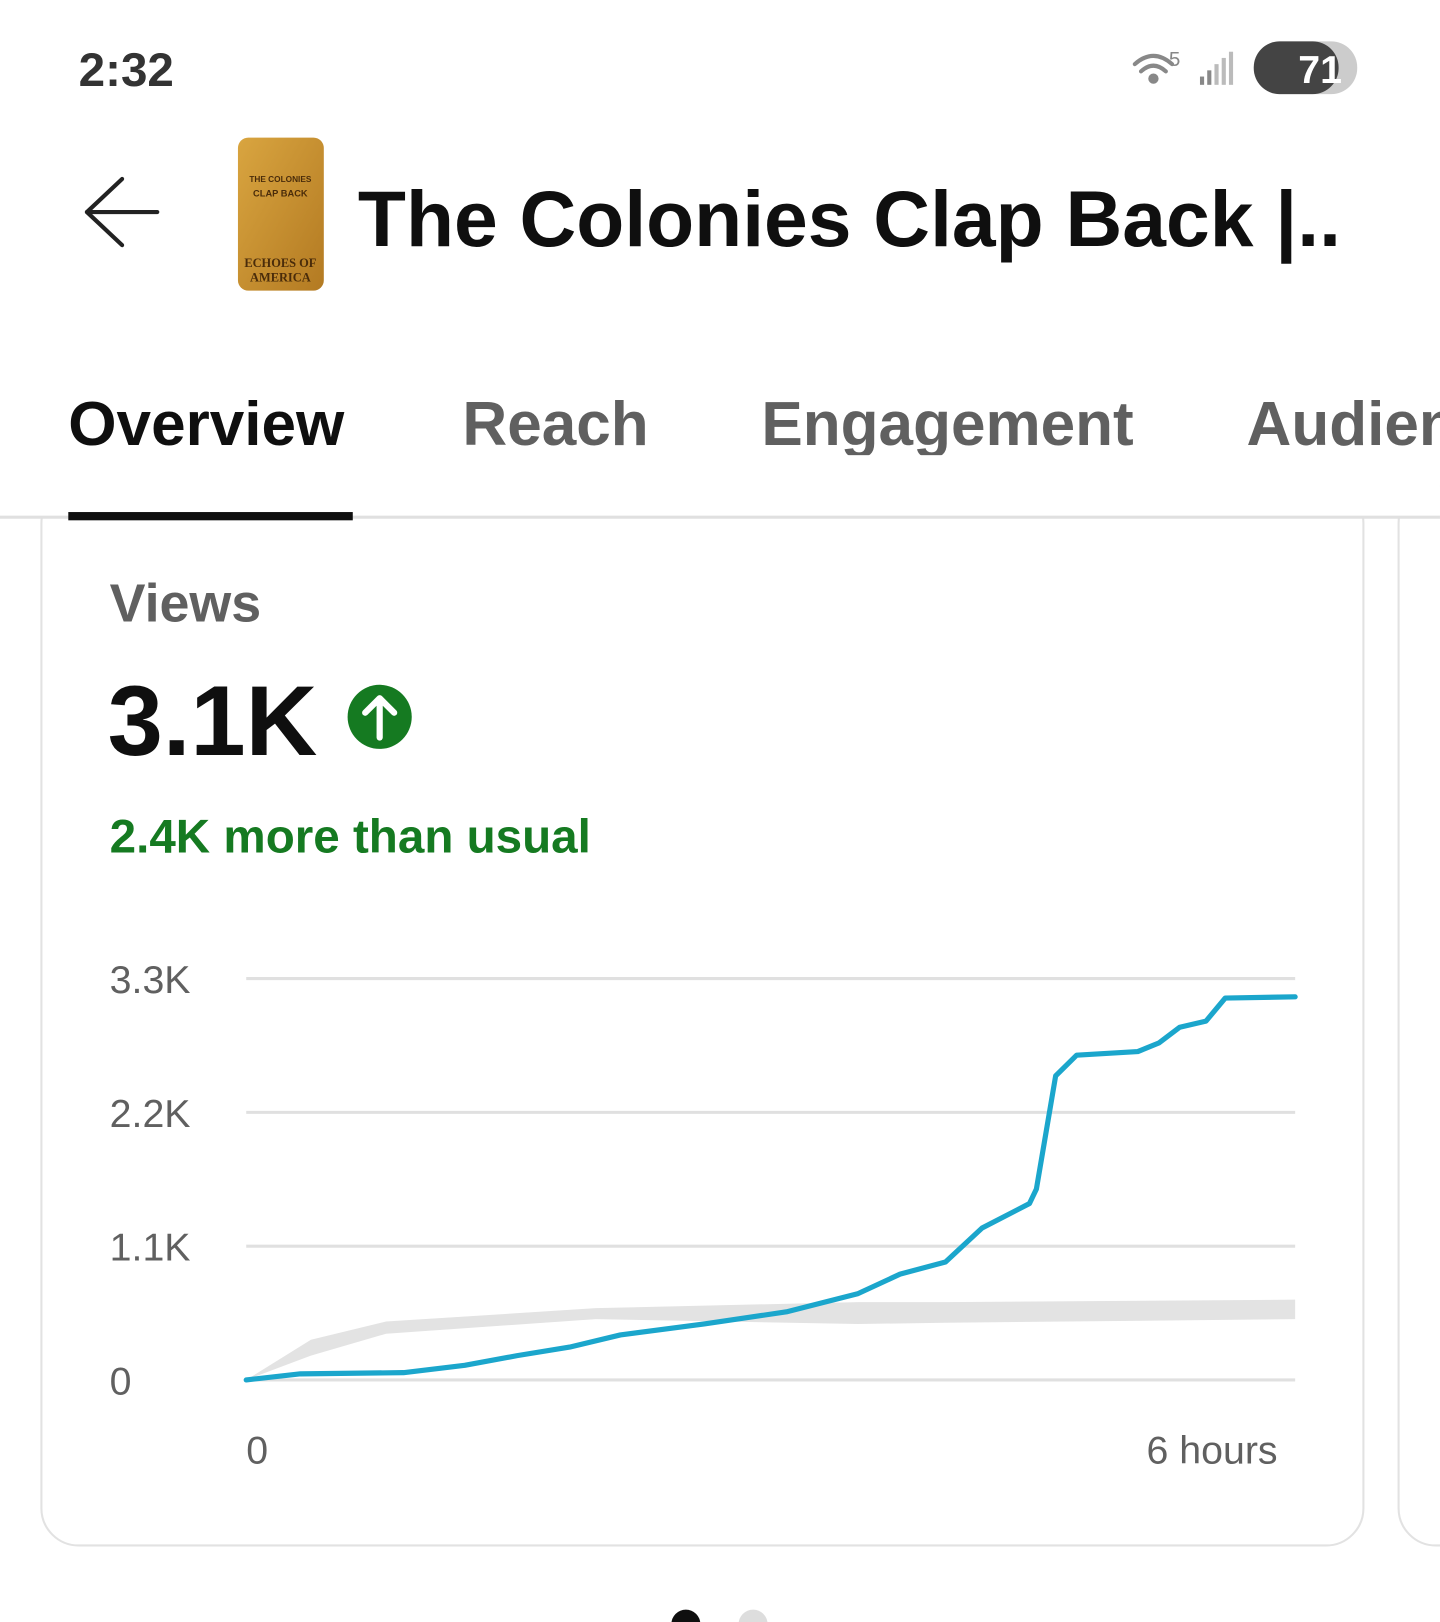  I want to click on thumbnail-text: ECHOES OF, so click(280, 263).